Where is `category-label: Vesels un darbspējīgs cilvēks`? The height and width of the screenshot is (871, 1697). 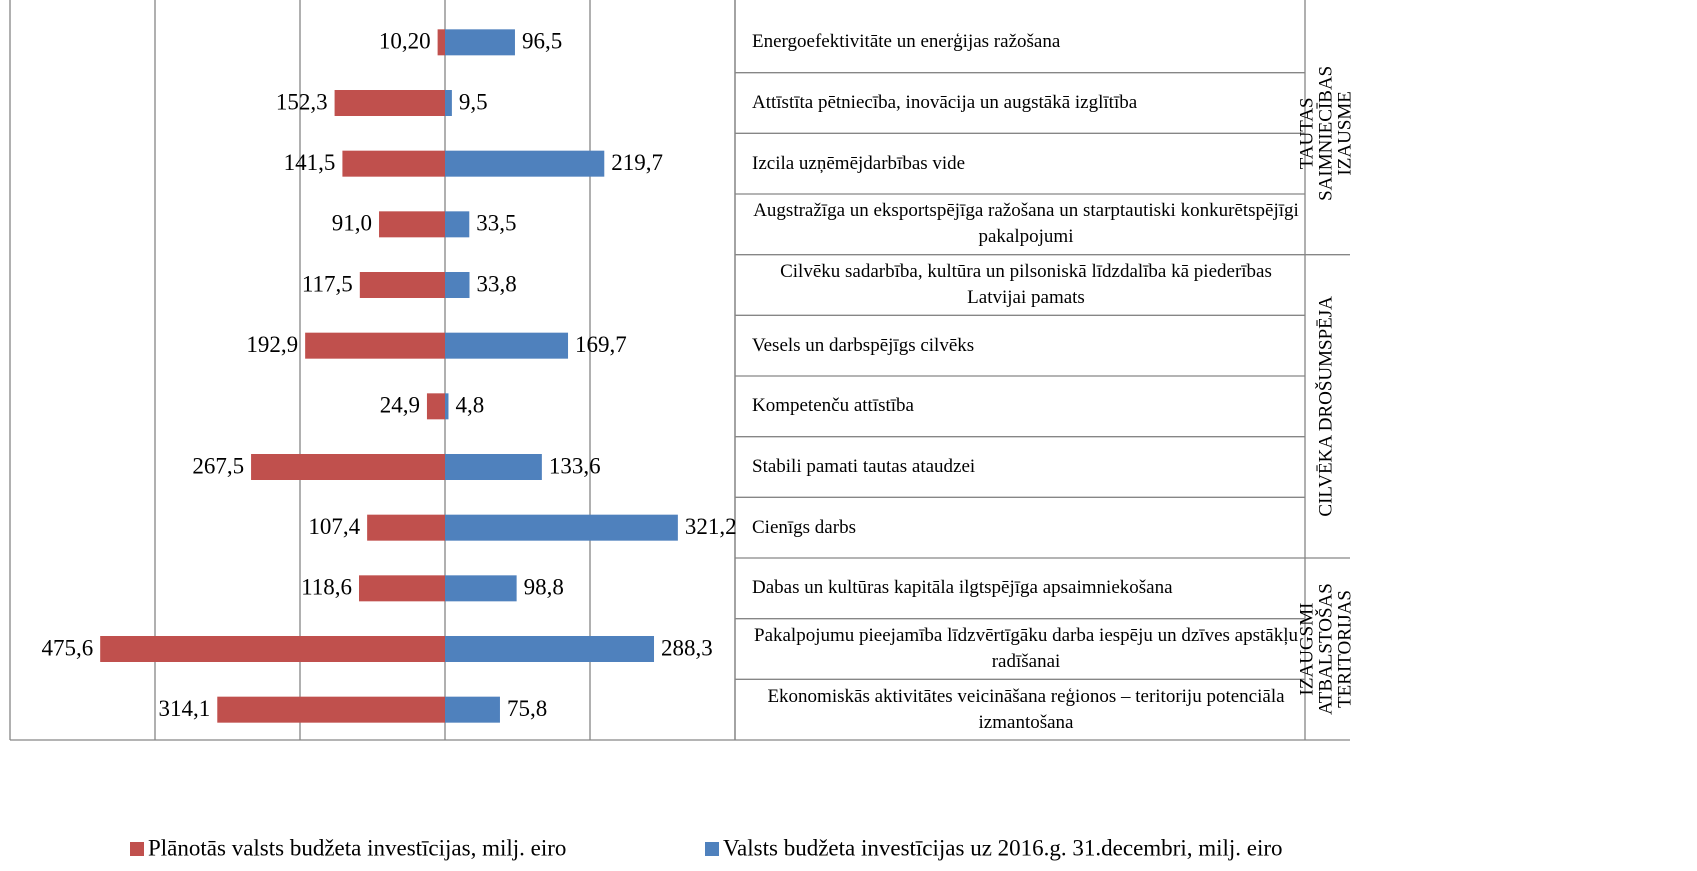
category-label: Vesels un darbspējīgs cilvēks is located at coordinates (1020, 345).